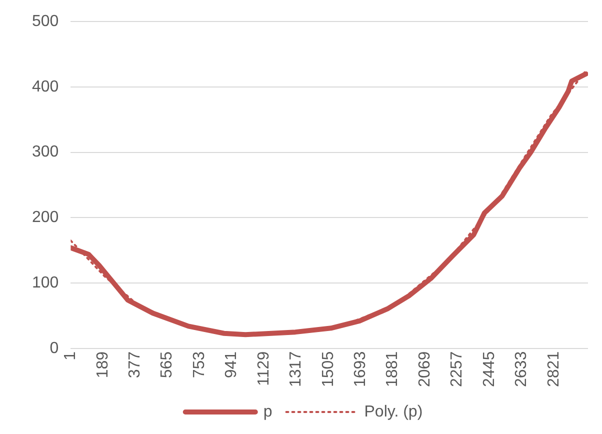 Image resolution: width=602 pixels, height=434 pixels. What do you see at coordinates (135, 364) in the screenshot?
I see `x-tick-label: 377` at bounding box center [135, 364].